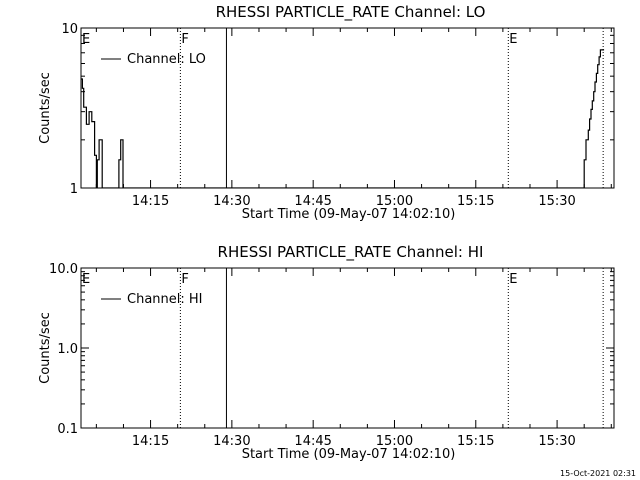 Image resolution: width=640 pixels, height=480 pixels. I want to click on chart-title: RHESSI PARTICLE_RATE Channel: LO, so click(351, 12).